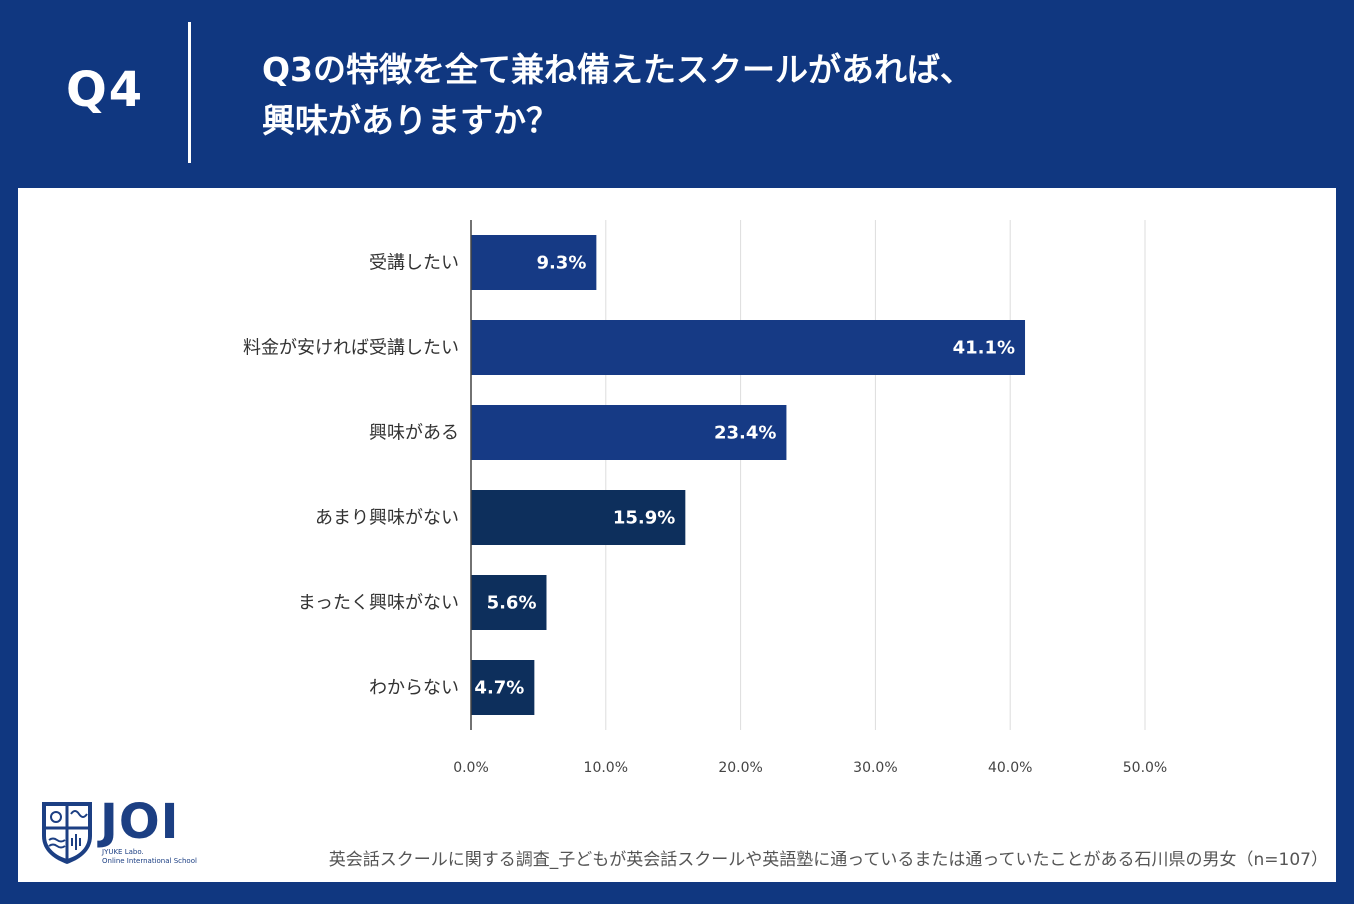 The image size is (1354, 904). Describe the element at coordinates (606, 768) in the screenshot. I see `x-tick-label: 10.0%` at that location.